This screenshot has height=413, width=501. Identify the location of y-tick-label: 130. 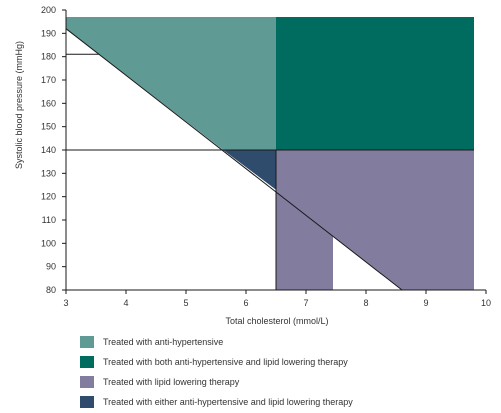
(48, 173).